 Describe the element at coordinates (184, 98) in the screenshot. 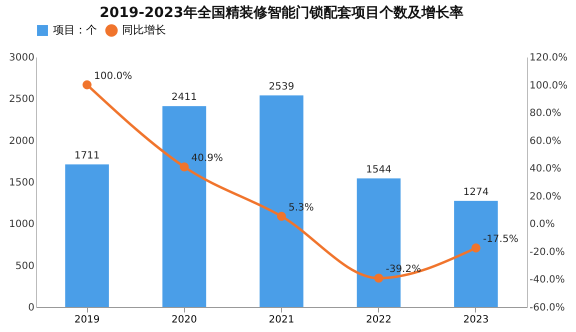

I see `data-label: 2411` at that location.